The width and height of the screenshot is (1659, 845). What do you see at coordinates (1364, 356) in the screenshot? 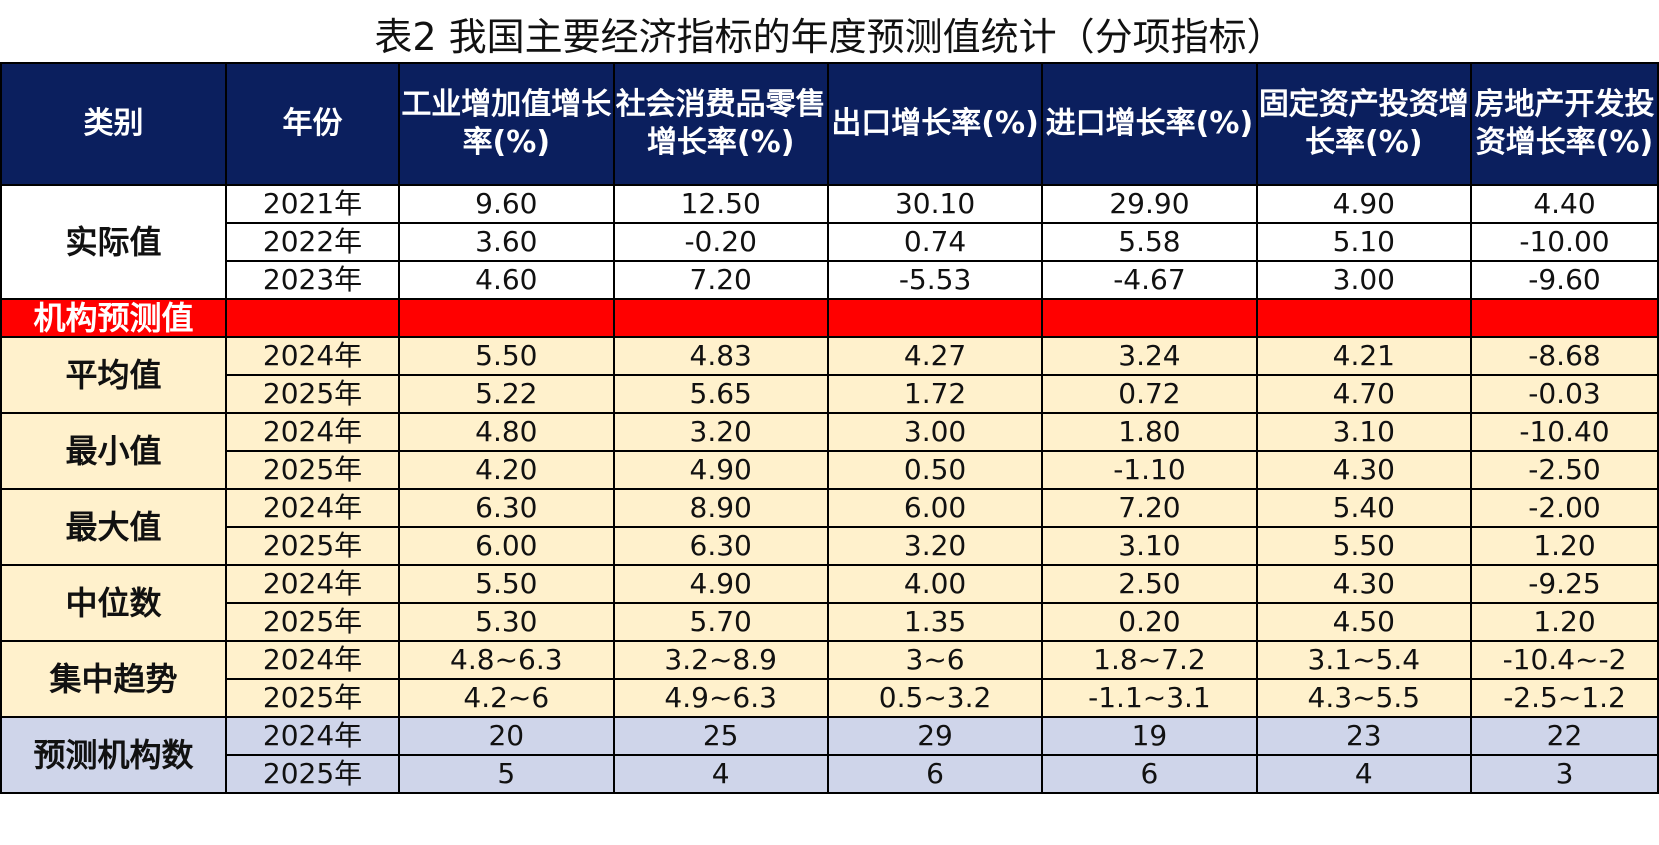
I see `value-cell: 4.21` at bounding box center [1364, 356].